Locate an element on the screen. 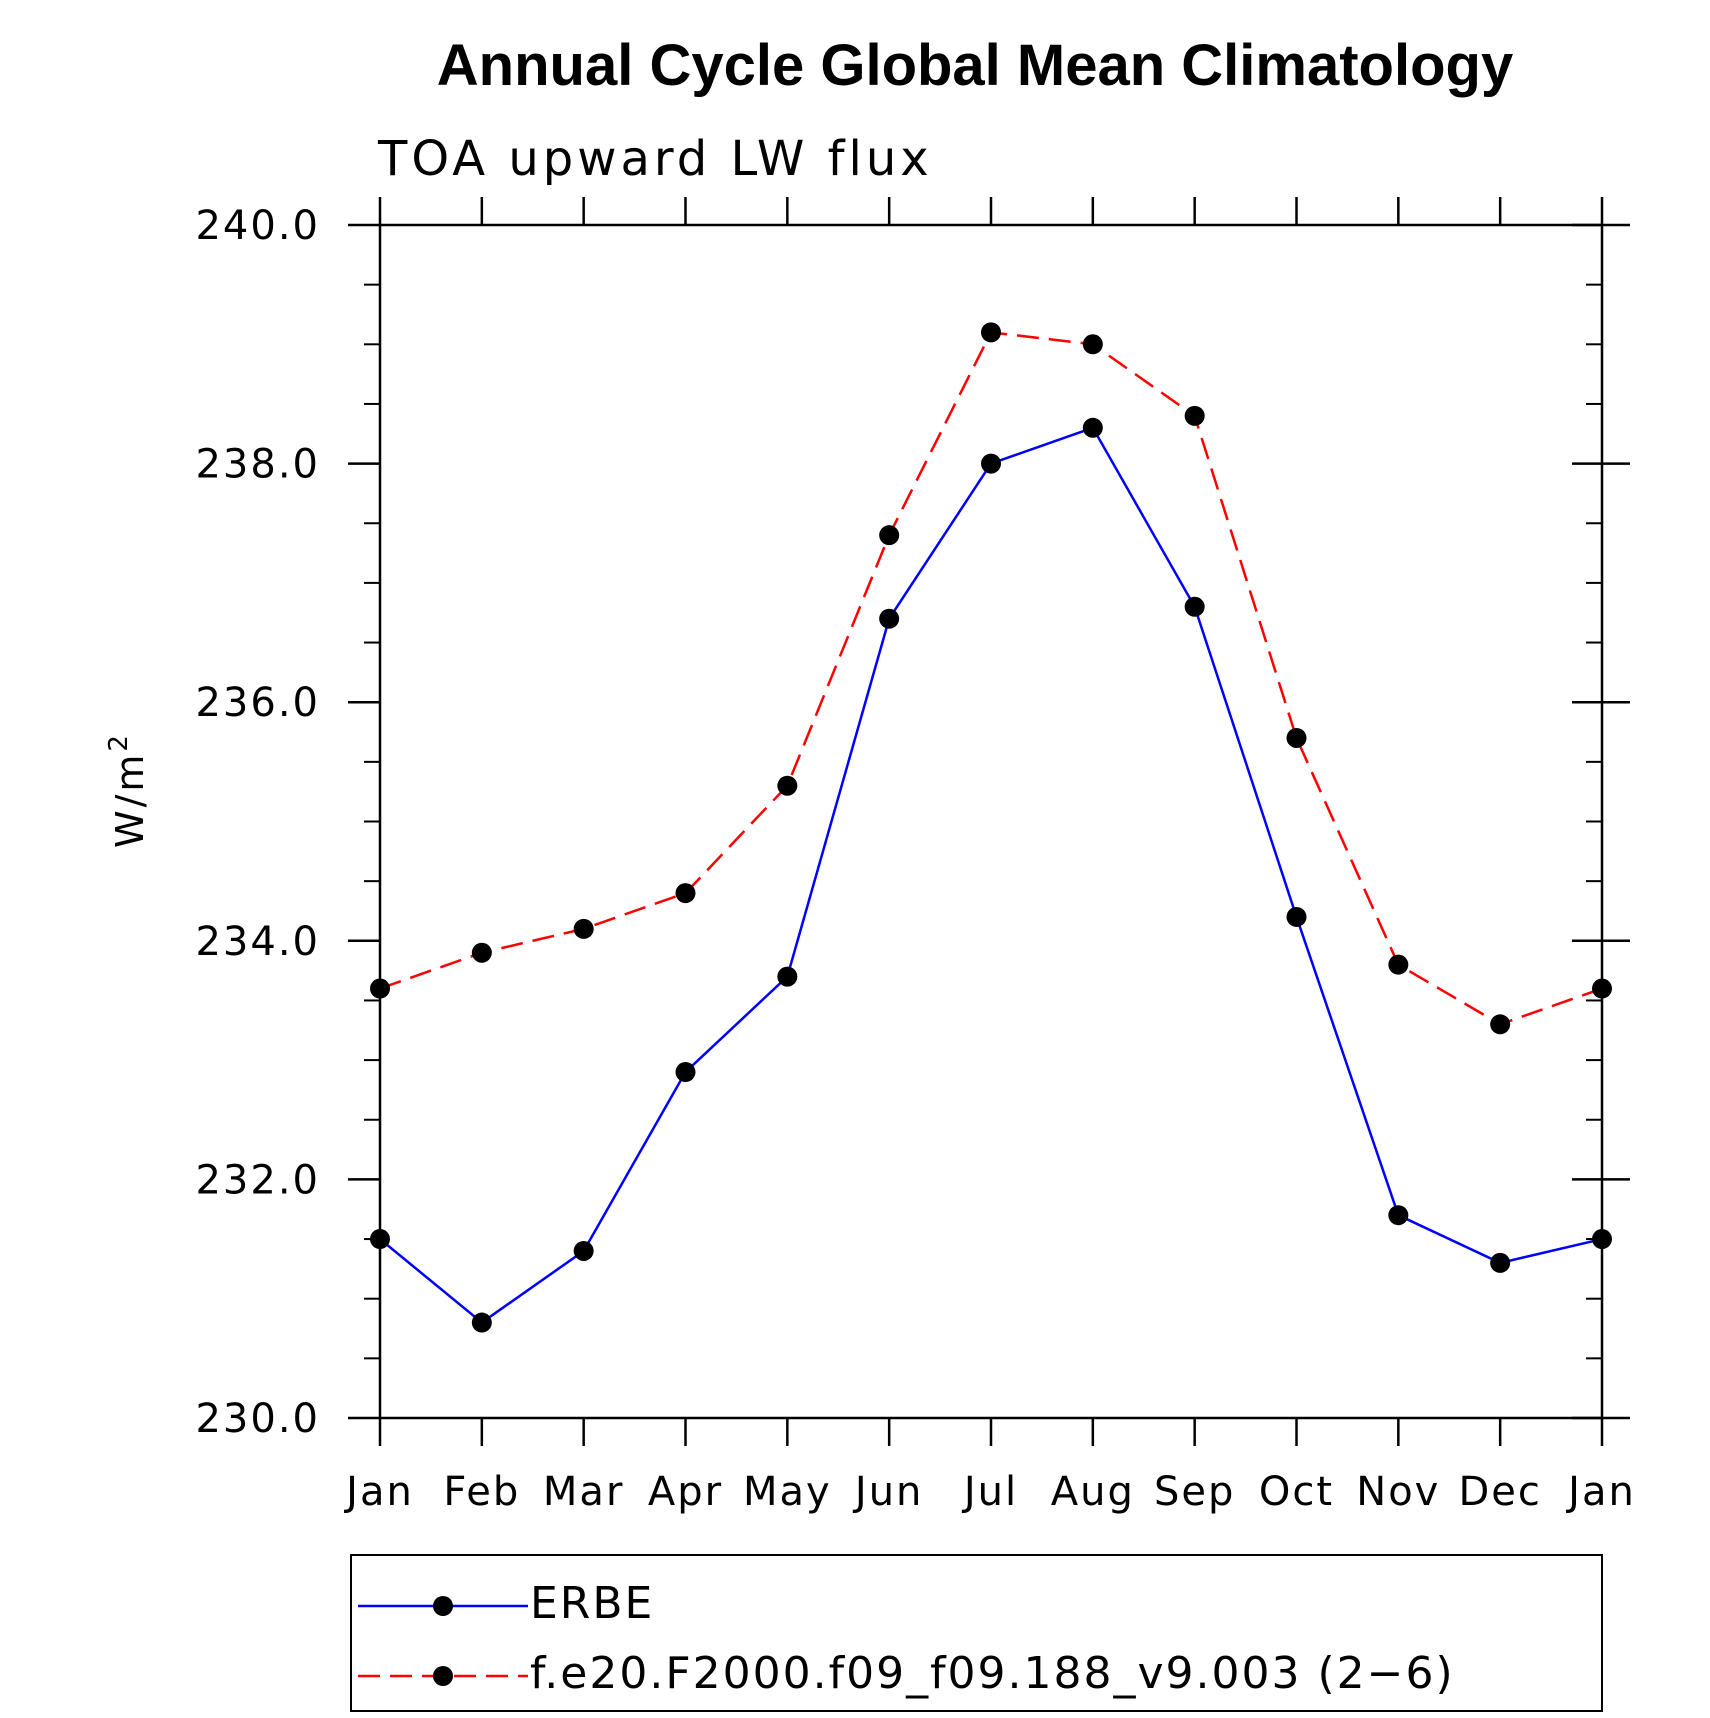 The image size is (1710, 1718). x-tick-label: Nov is located at coordinates (1398, 1492).